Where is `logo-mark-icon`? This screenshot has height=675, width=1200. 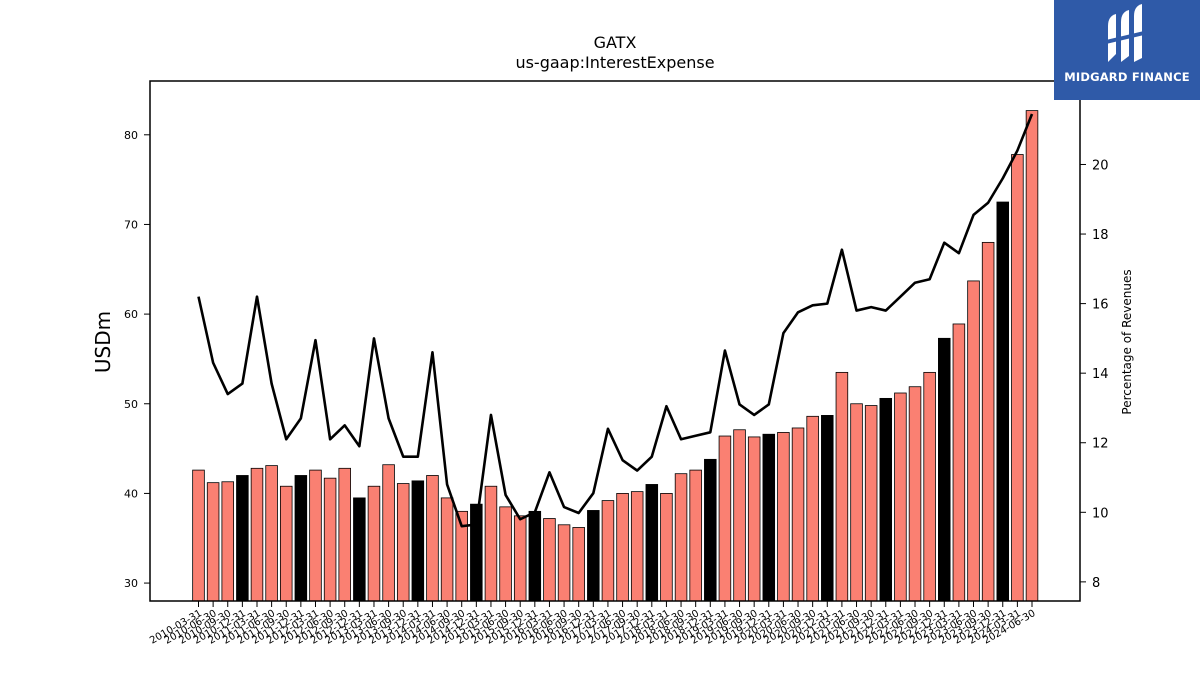
logo-mark-icon is located at coordinates (1127, 33).